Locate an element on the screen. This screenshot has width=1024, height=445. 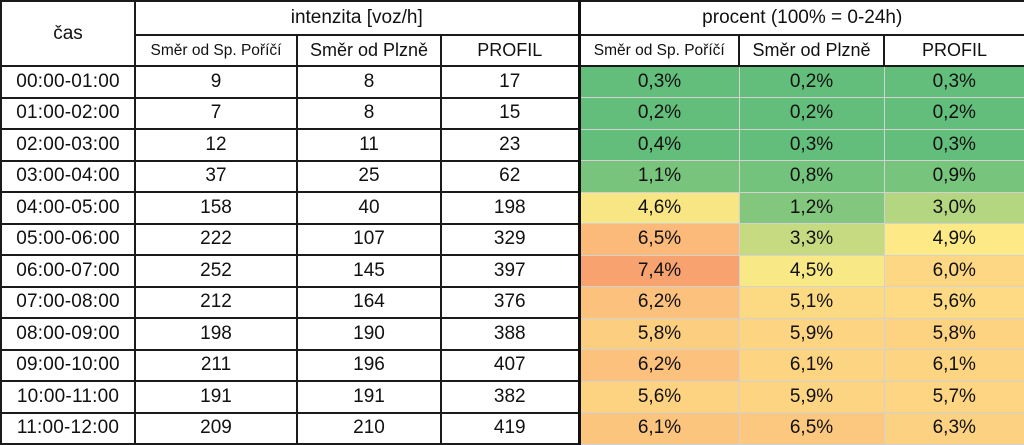
cell-intenzita-profil: 397 is located at coordinates (510, 271).